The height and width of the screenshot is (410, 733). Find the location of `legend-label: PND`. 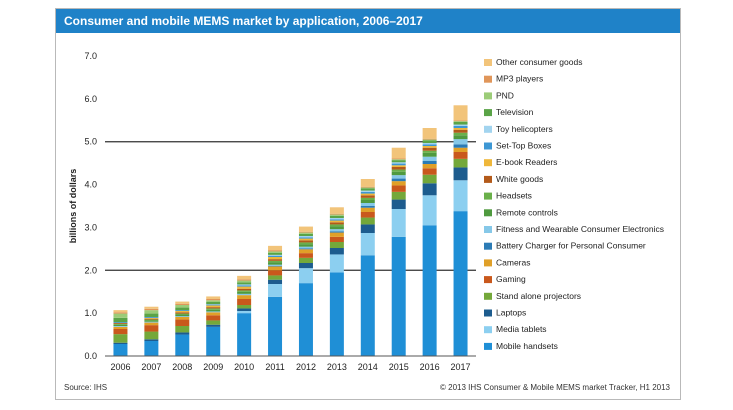

legend-label: PND is located at coordinates (505, 95).